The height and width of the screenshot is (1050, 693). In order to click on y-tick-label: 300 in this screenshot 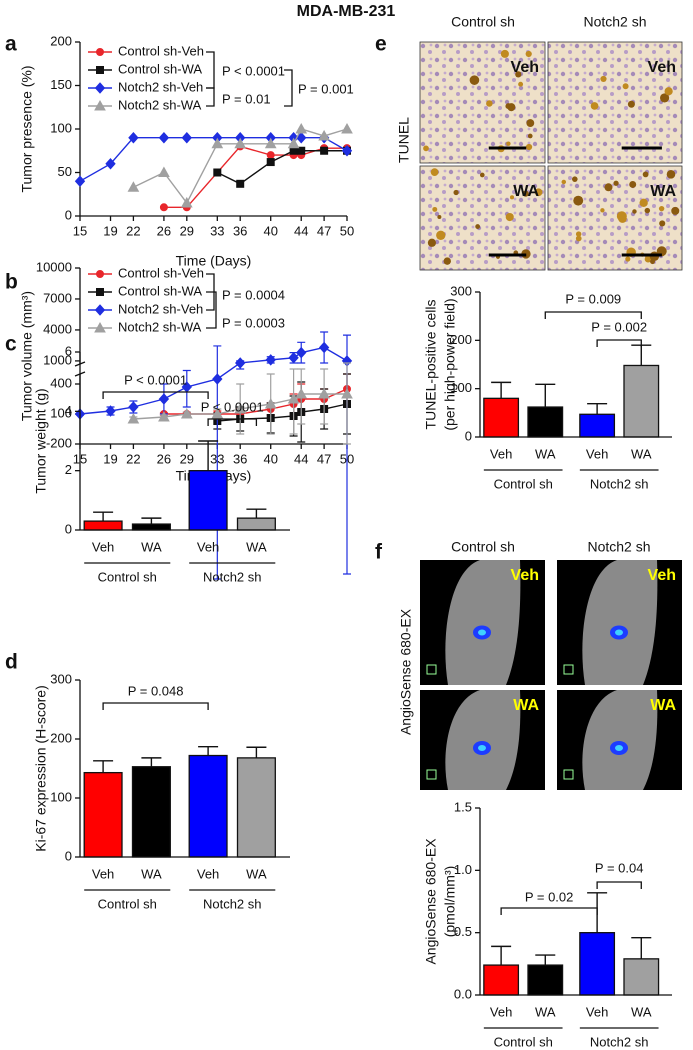, I will do `click(461, 290)`.